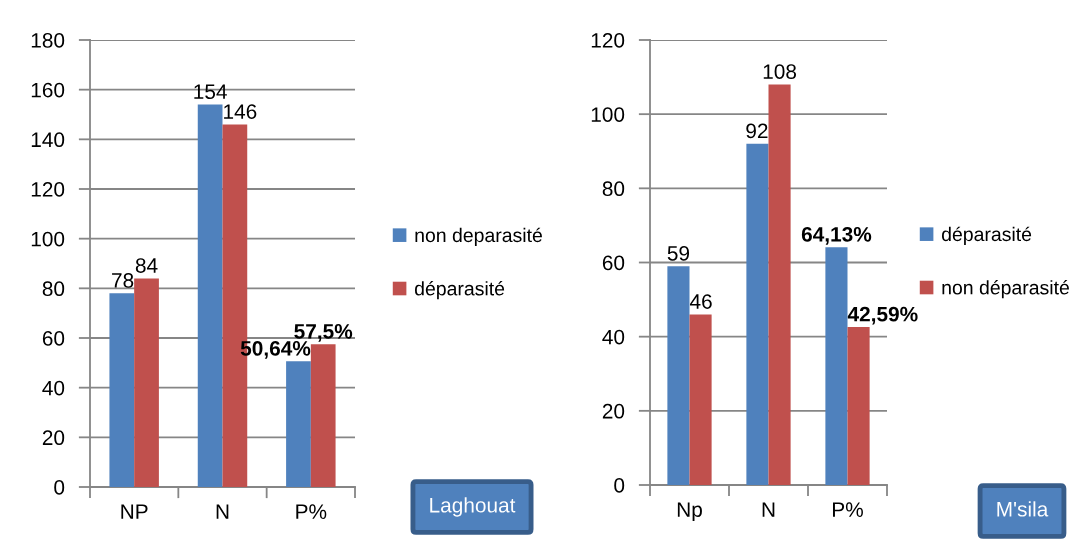 The width and height of the screenshot is (1083, 546). What do you see at coordinates (48, 90) in the screenshot?
I see `y-tick-label: 160` at bounding box center [48, 90].